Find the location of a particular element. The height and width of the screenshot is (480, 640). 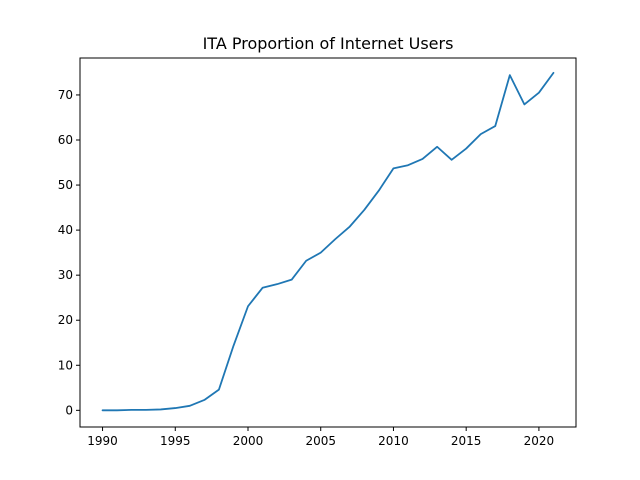

y-tick-label: 50 is located at coordinates (65, 185).